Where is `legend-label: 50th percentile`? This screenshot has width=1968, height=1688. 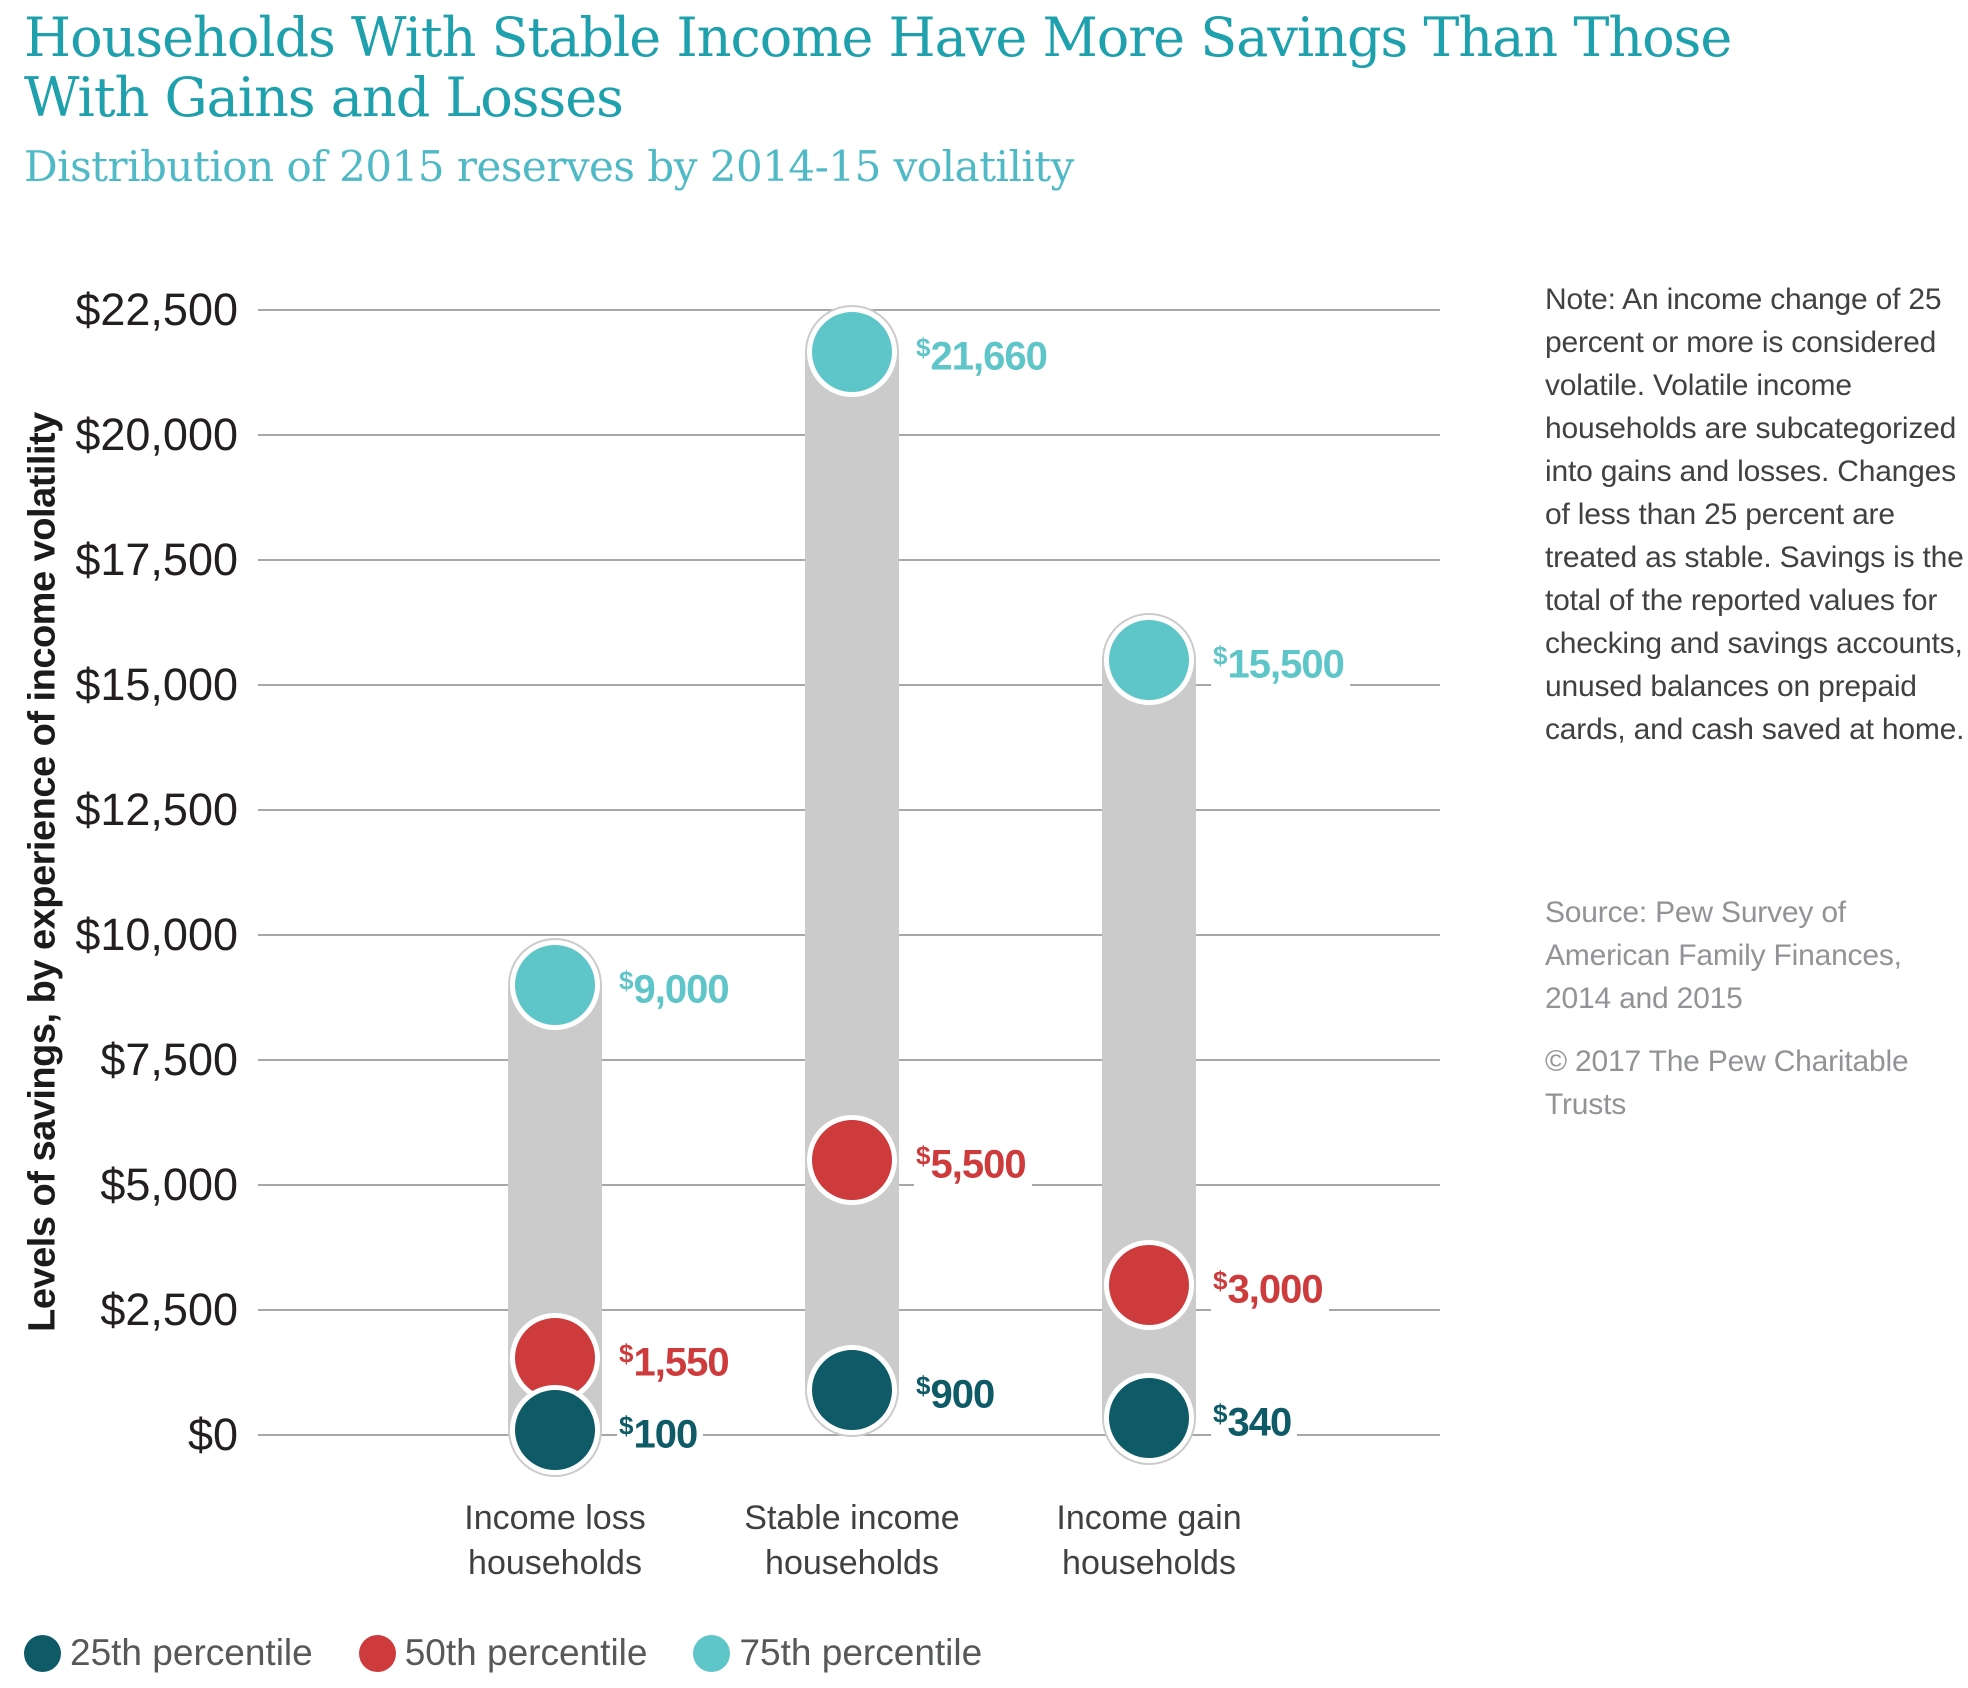 legend-label: 50th percentile is located at coordinates (526, 1652).